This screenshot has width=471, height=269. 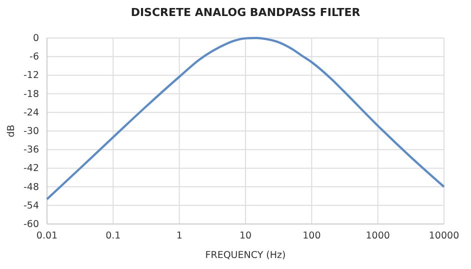 What do you see at coordinates (31, 76) in the screenshot?
I see `y-tick-label: -12` at bounding box center [31, 76].